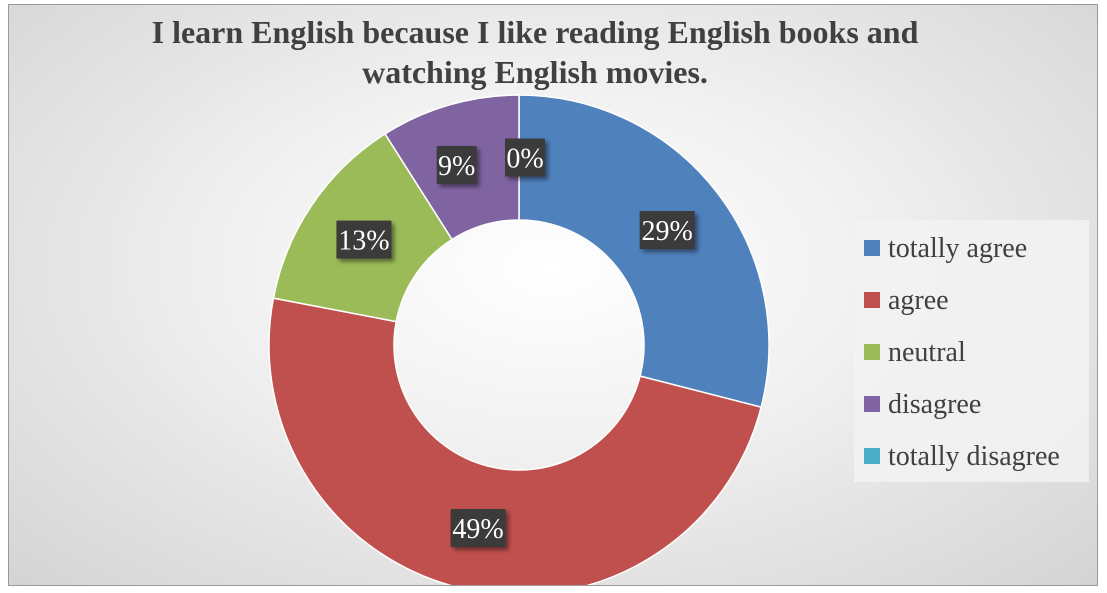  I want to click on legend-item-disagree: disagree, so click(922, 404).